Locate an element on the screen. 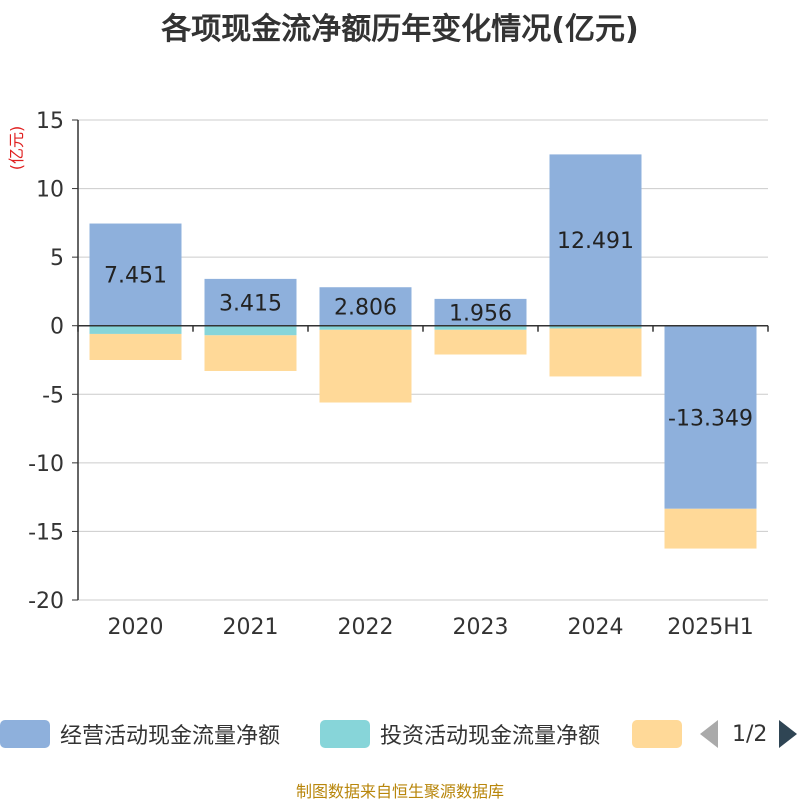  bar-series2-2022 is located at coordinates (365, 327).